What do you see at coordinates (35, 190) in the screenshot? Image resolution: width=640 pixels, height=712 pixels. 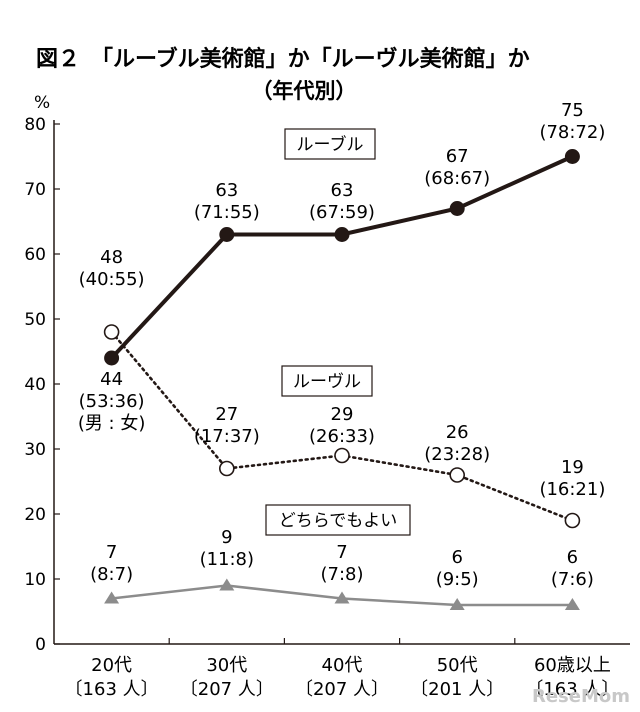 I see `y-tick-label: 70` at bounding box center [35, 190].